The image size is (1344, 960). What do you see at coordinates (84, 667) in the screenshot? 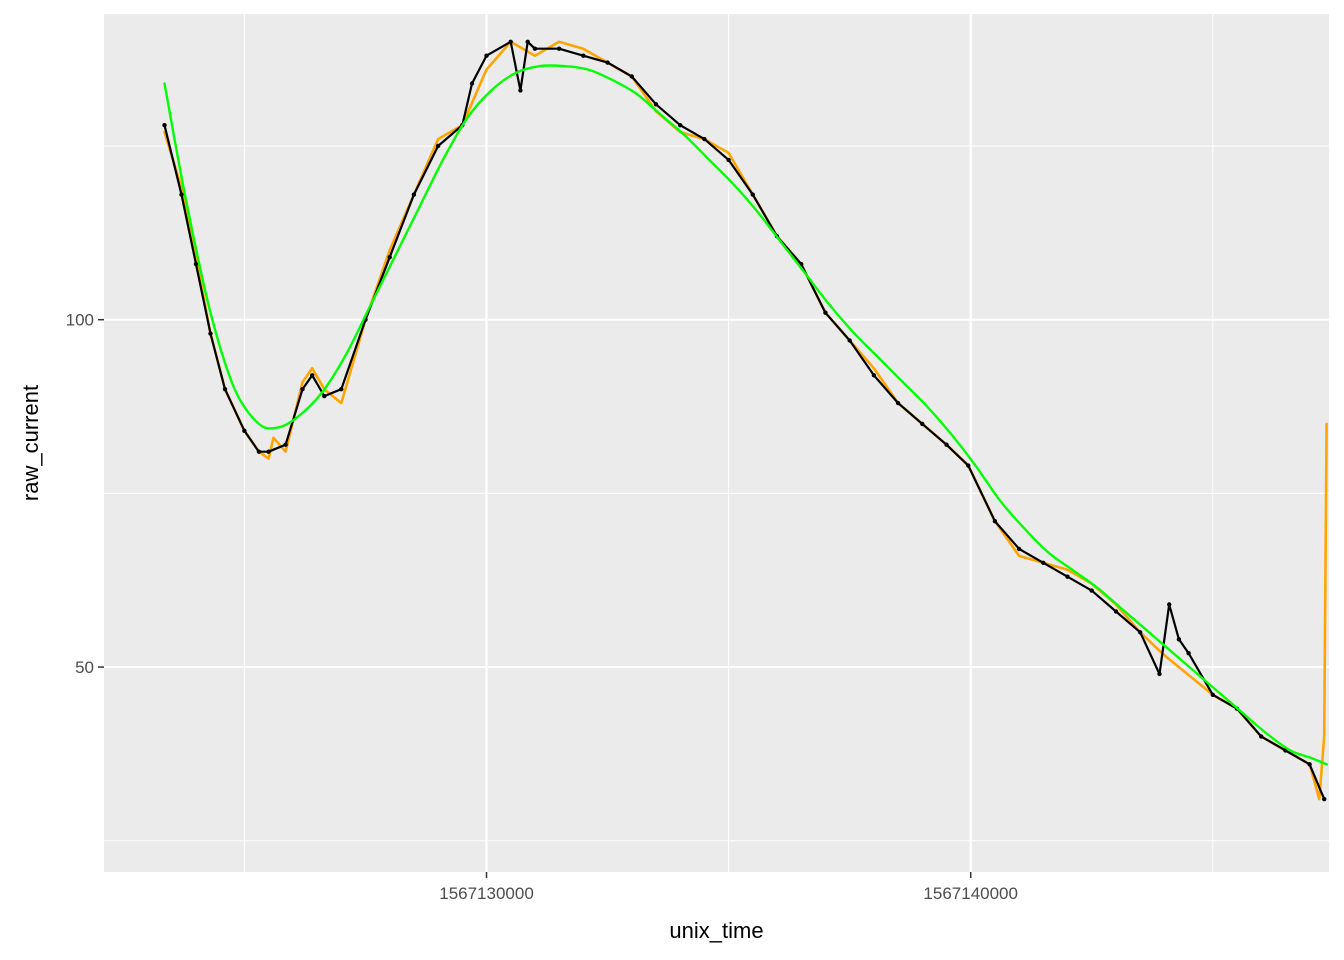
I see `y-tick-label: 50` at bounding box center [84, 667].